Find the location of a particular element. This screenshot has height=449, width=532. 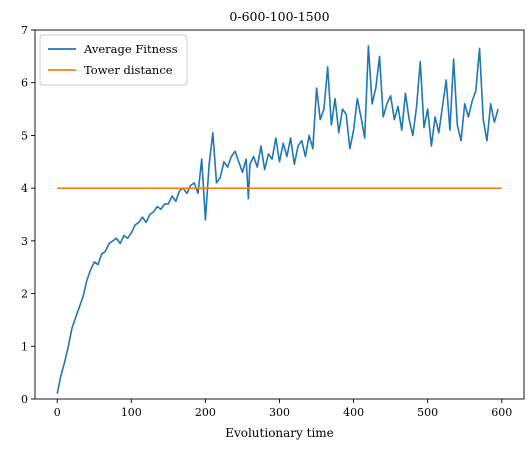

y-tick-label: 3 is located at coordinates (24, 241).